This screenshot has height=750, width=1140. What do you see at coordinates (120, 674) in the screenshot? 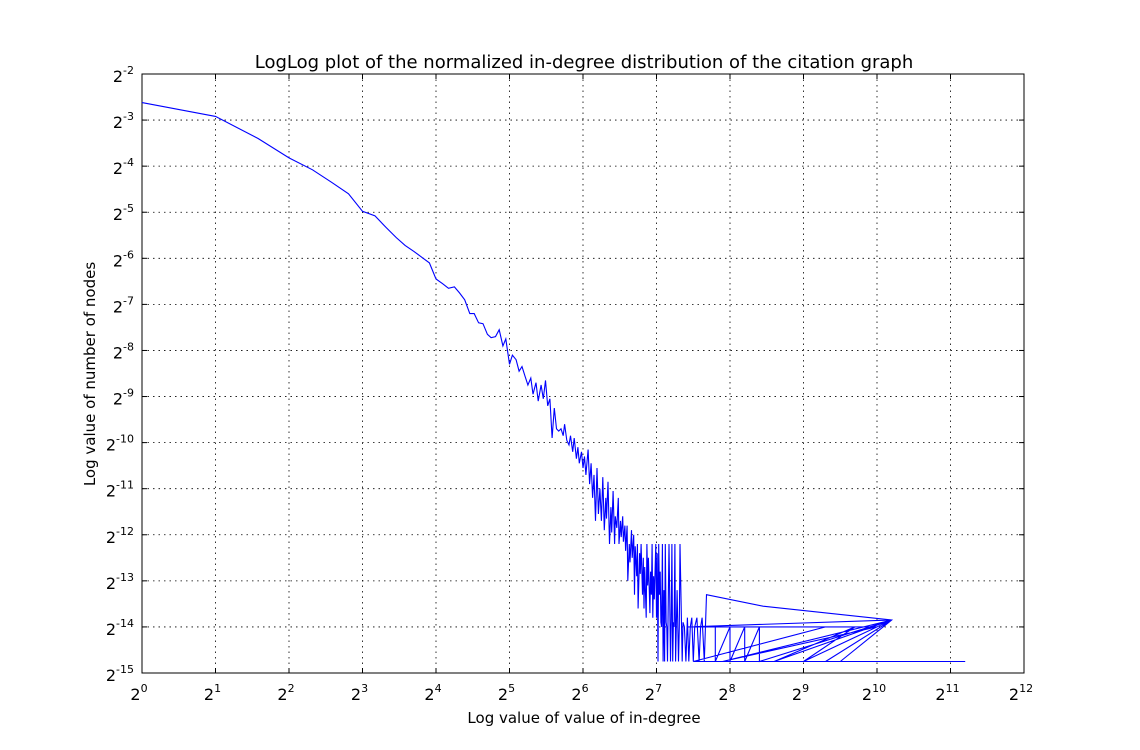
I see `y-tick-label: 2-15` at bounding box center [120, 674].